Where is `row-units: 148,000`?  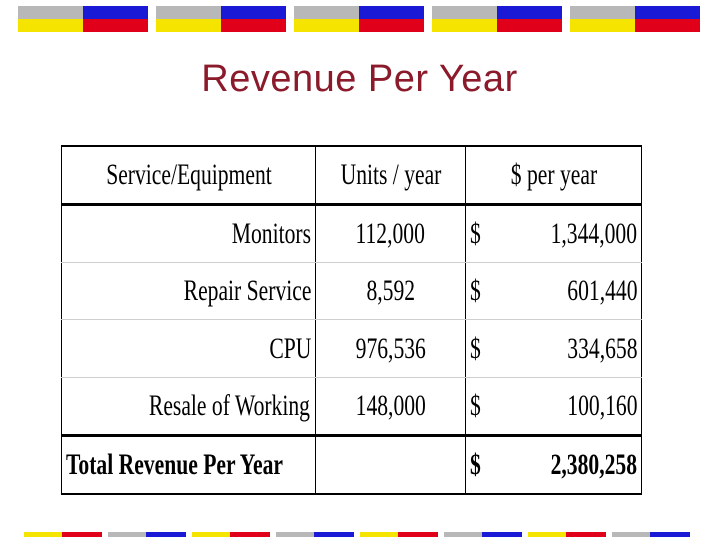
row-units: 148,000 is located at coordinates (390, 406).